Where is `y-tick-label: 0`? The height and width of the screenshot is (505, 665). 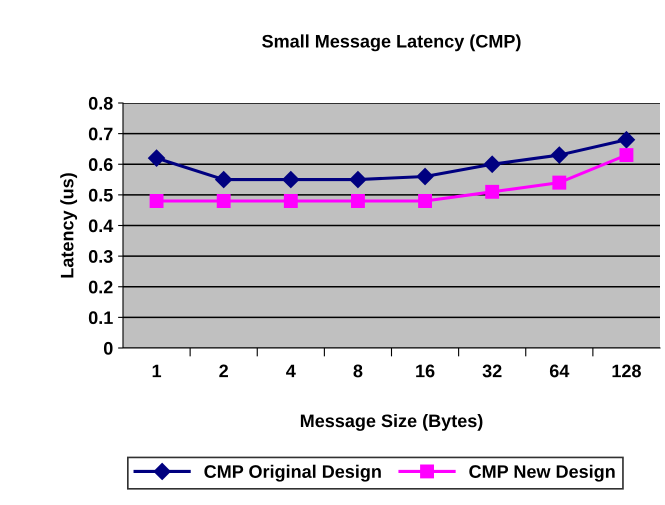 y-tick-label: 0 is located at coordinates (108, 348).